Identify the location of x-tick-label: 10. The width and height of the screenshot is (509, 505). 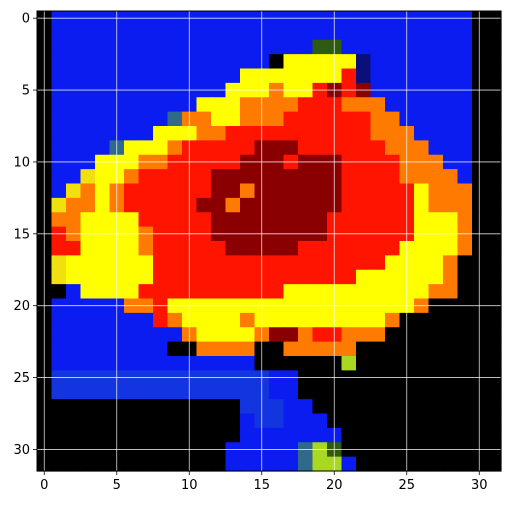
(189, 485).